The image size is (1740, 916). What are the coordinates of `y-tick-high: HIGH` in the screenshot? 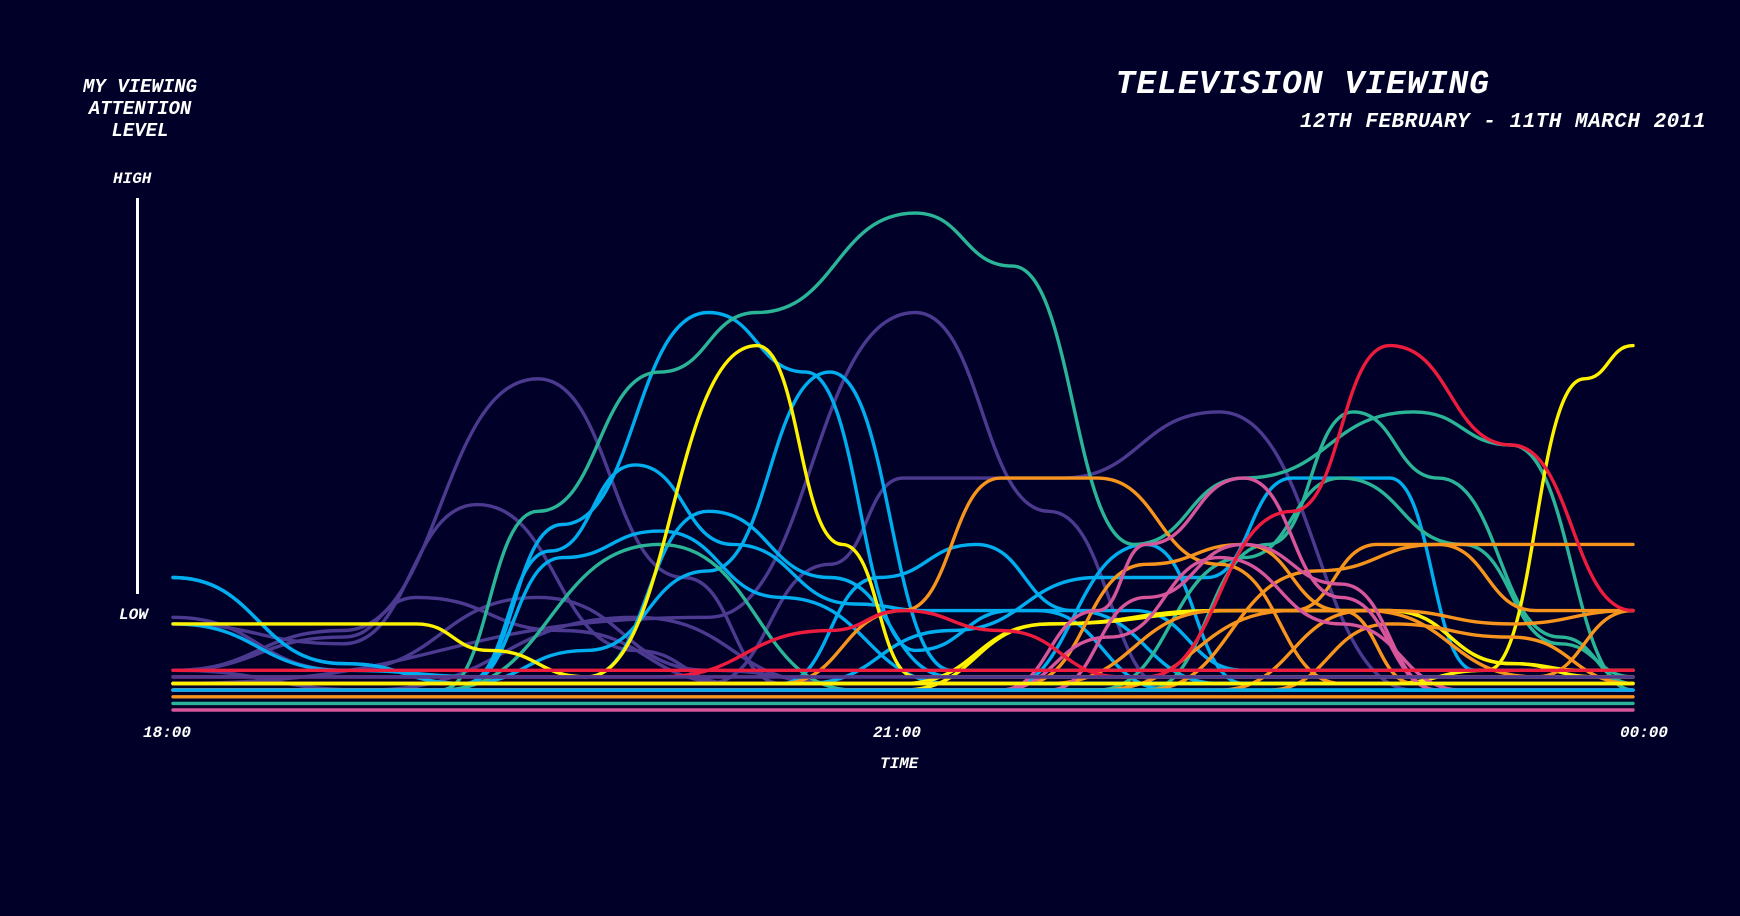 It's located at (132, 179).